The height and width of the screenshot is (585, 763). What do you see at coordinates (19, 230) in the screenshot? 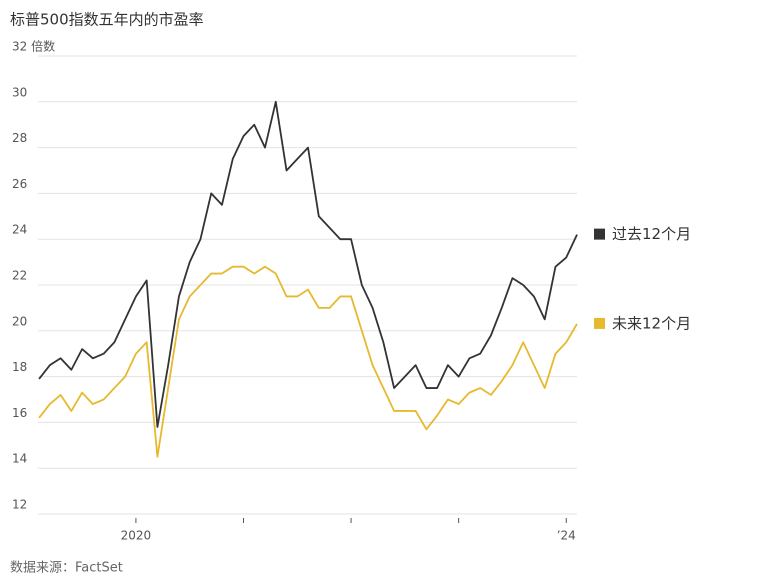
I see `y-tick-label: 24` at bounding box center [19, 230].